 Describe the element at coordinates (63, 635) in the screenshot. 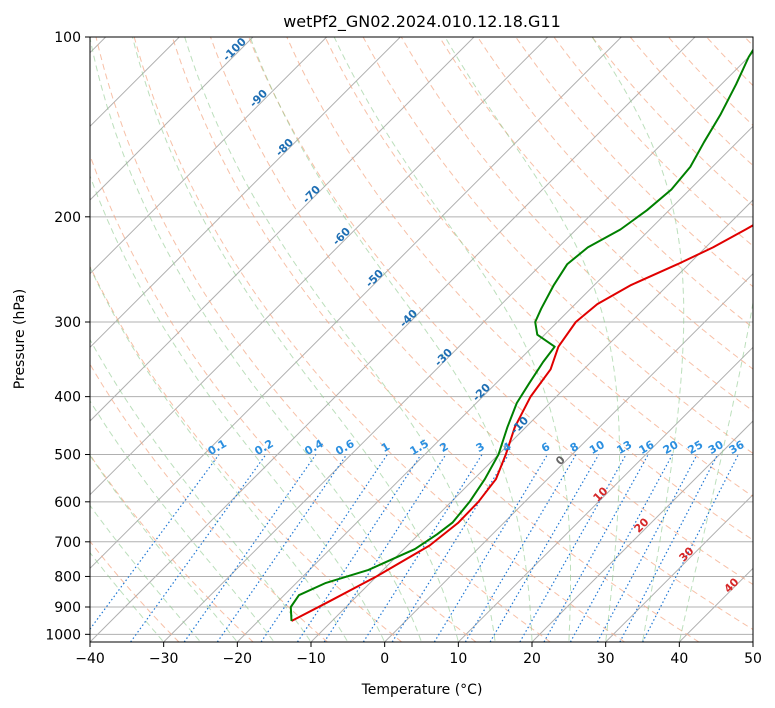

I see `y-tick-label: 1000` at that location.